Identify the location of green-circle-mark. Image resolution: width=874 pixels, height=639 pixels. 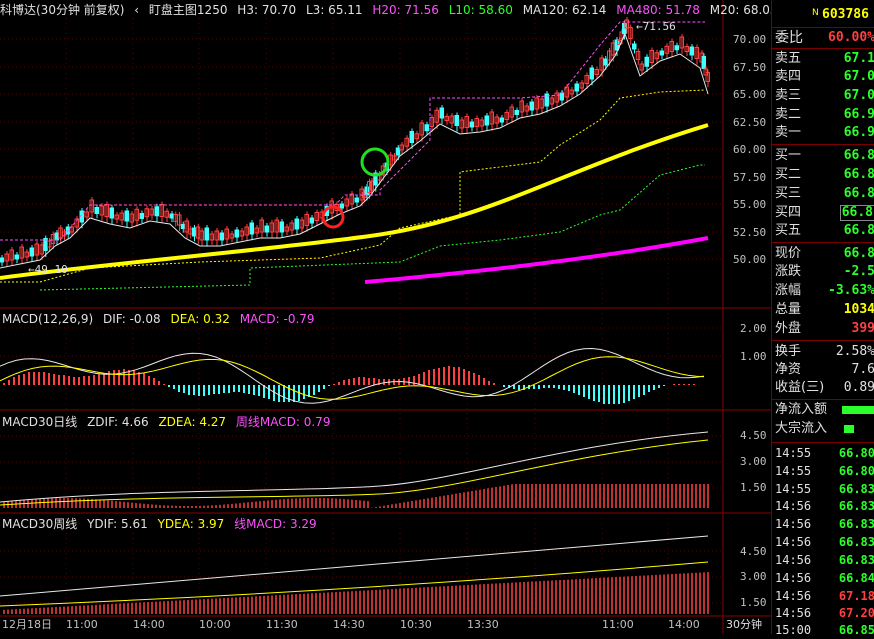
(375, 162).